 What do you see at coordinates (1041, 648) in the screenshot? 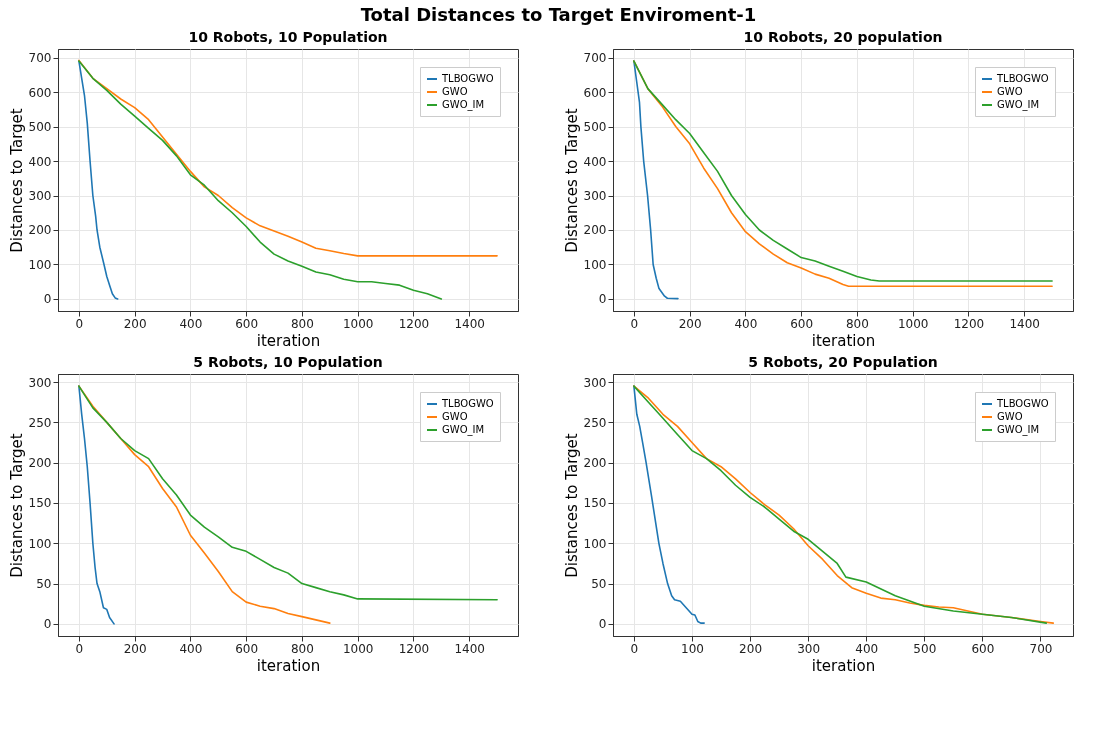
I see `x-tick-label: 700` at bounding box center [1041, 648].